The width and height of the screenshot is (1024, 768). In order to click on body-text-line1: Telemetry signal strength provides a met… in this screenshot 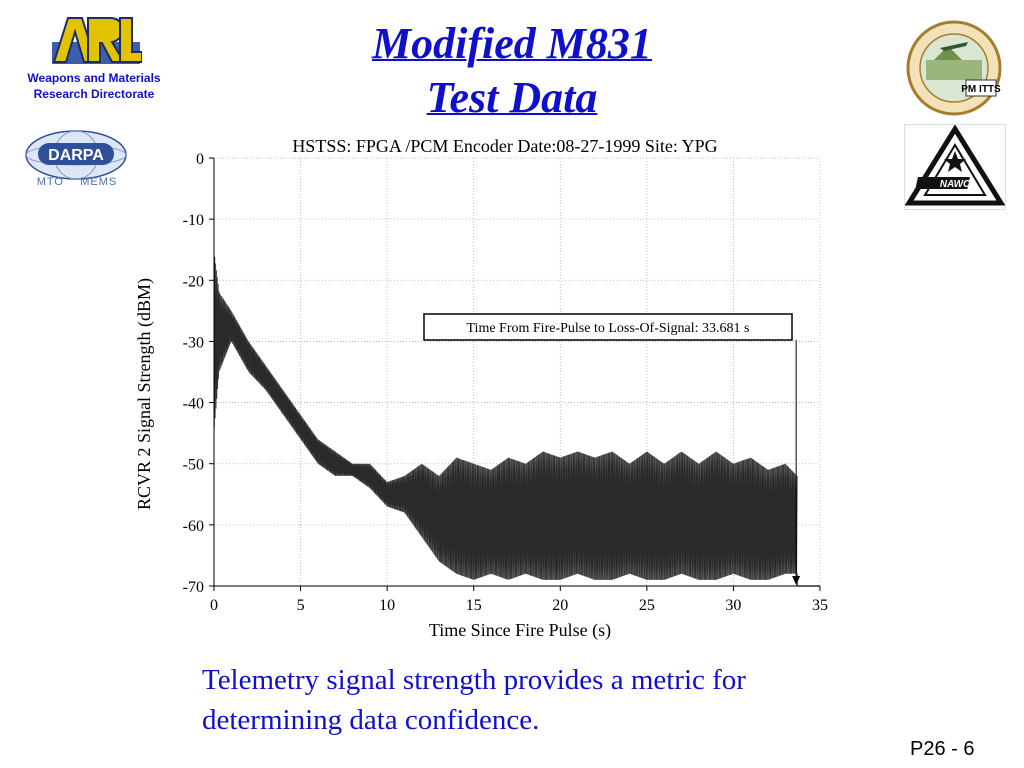, I will do `click(474, 680)`.